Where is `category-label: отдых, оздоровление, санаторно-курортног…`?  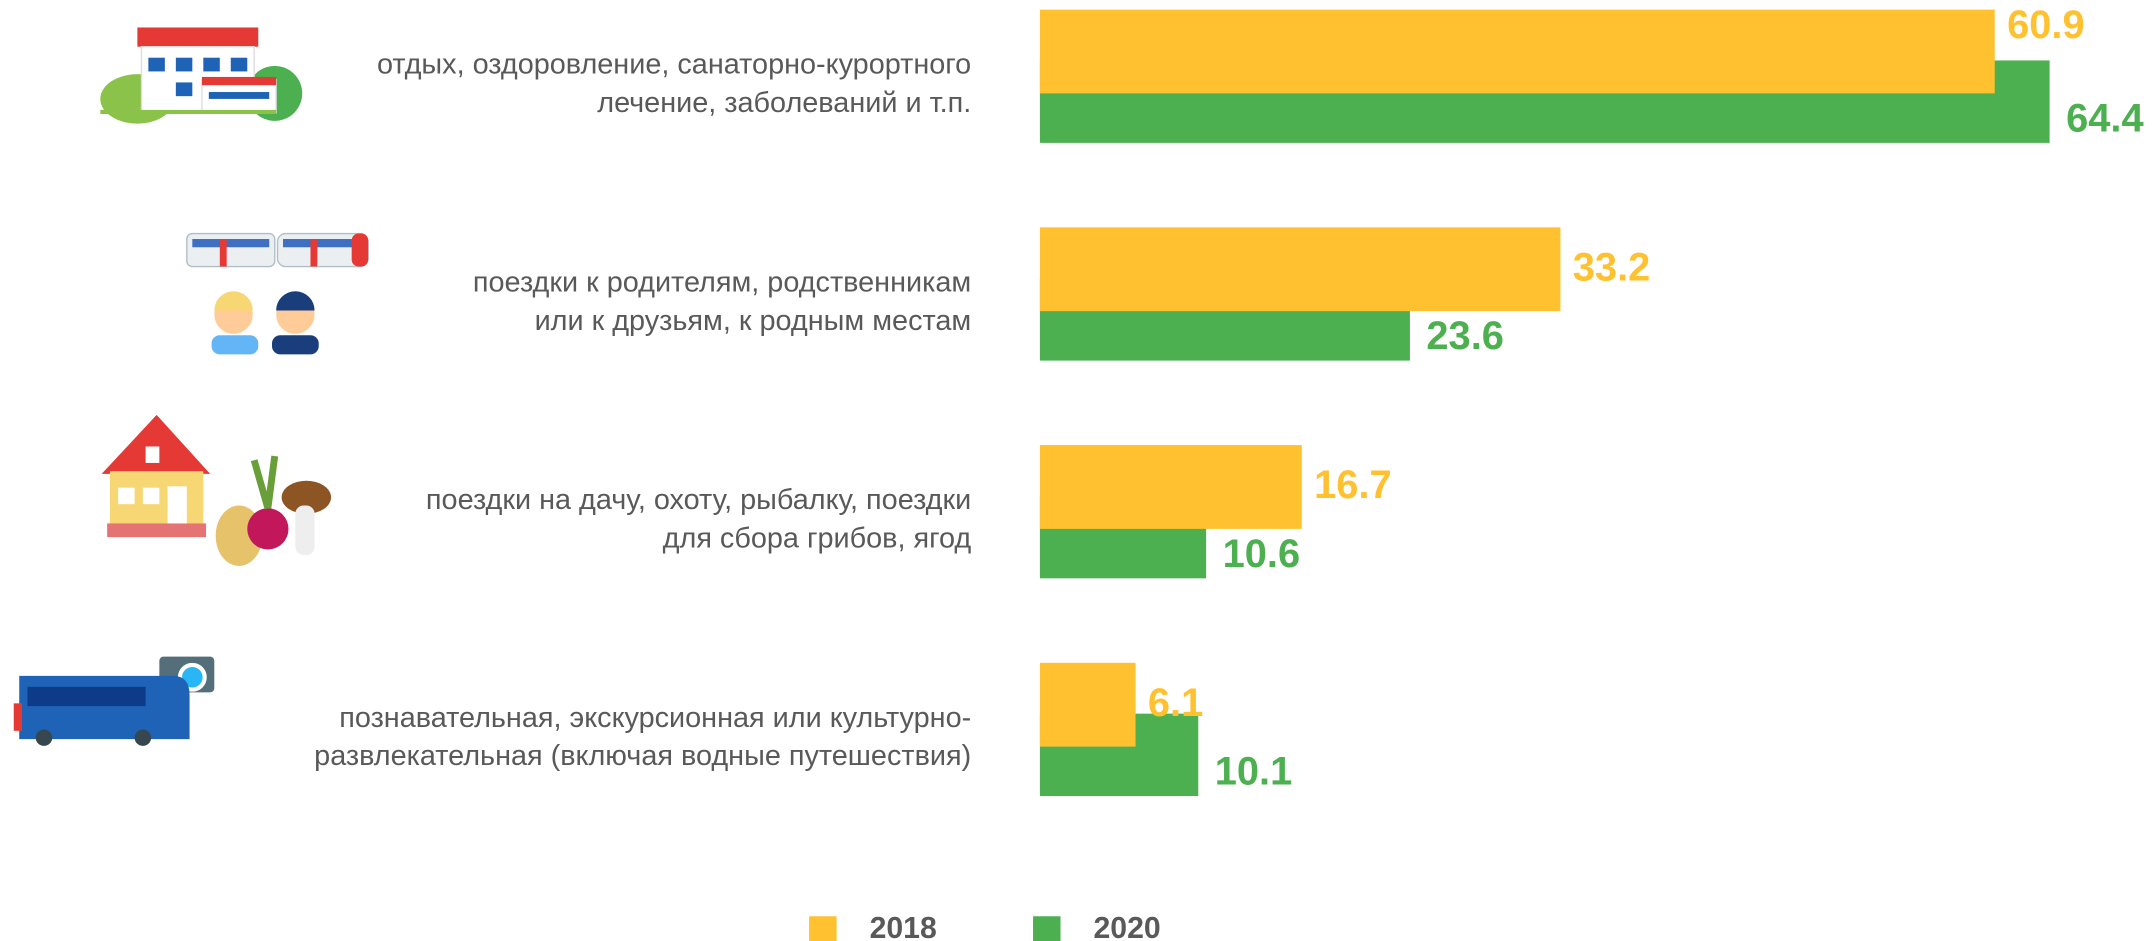 category-label: отдых, оздоровление, санаторно-курортног… is located at coordinates (674, 65).